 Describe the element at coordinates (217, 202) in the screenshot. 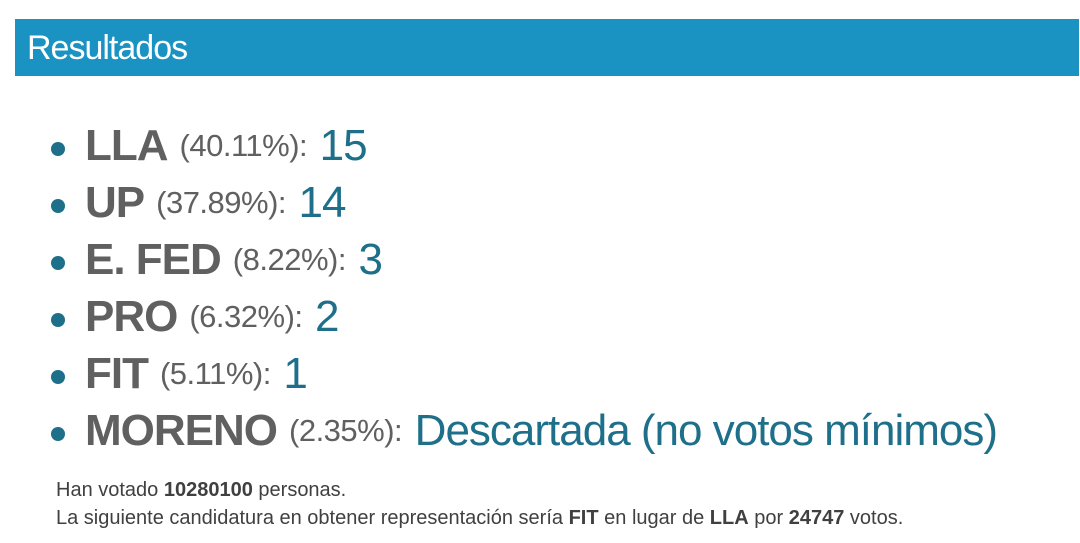

I see `party-percentage: (37.89%)` at that location.